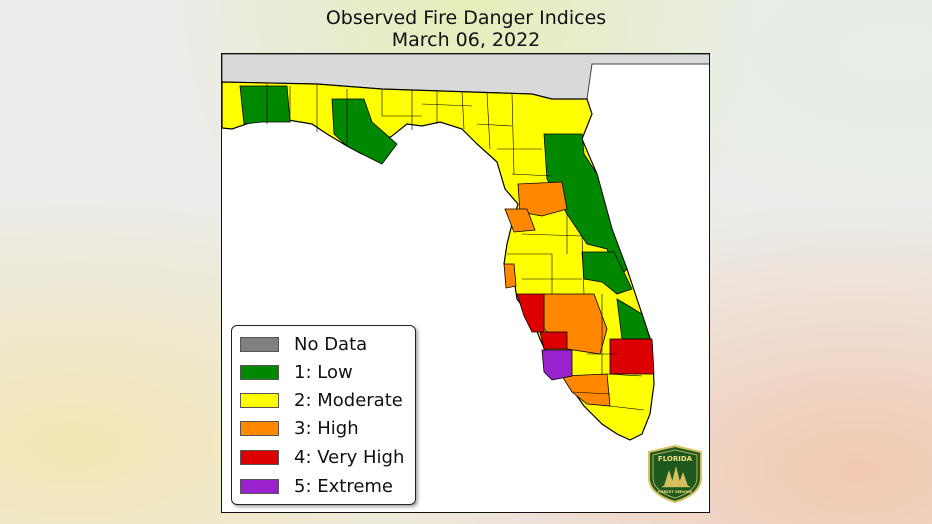  Describe the element at coordinates (364, 131) in the screenshot. I see `zone-low-panhandle-central` at that location.